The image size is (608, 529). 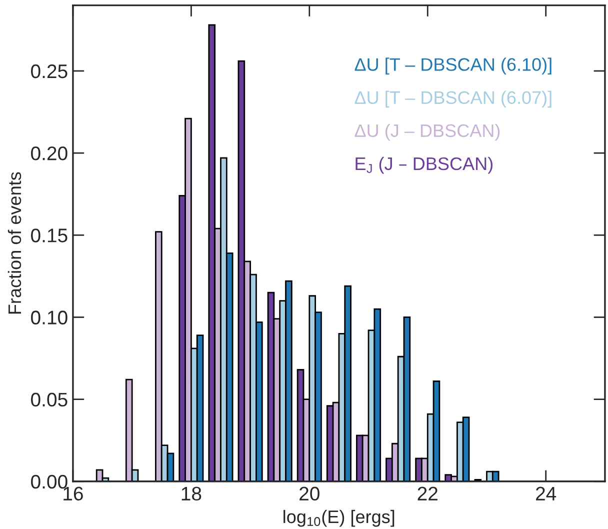 What do you see at coordinates (427, 132) in the screenshot?
I see `text: ΔU (J – DBSCAN)` at bounding box center [427, 132].